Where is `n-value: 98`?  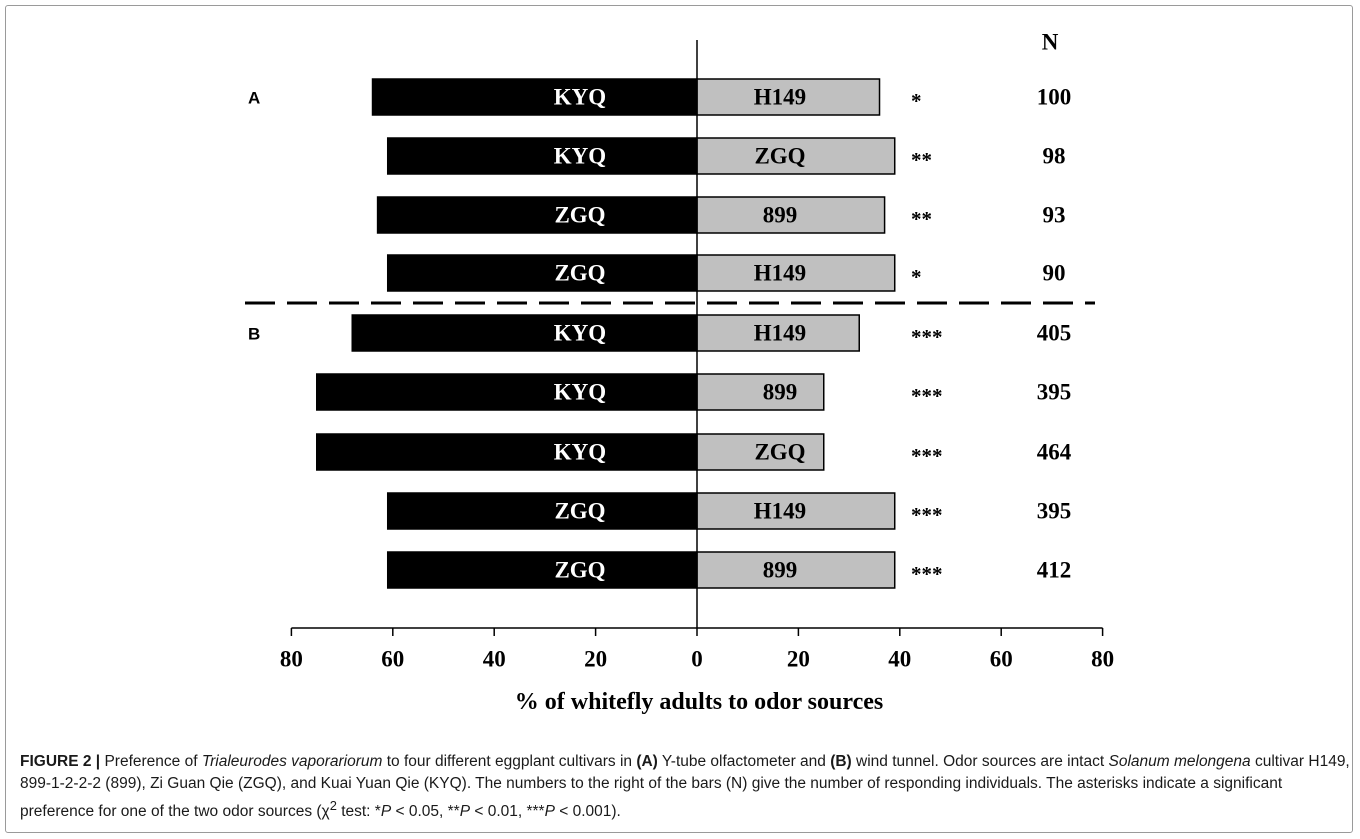 n-value: 98 is located at coordinates (1054, 156).